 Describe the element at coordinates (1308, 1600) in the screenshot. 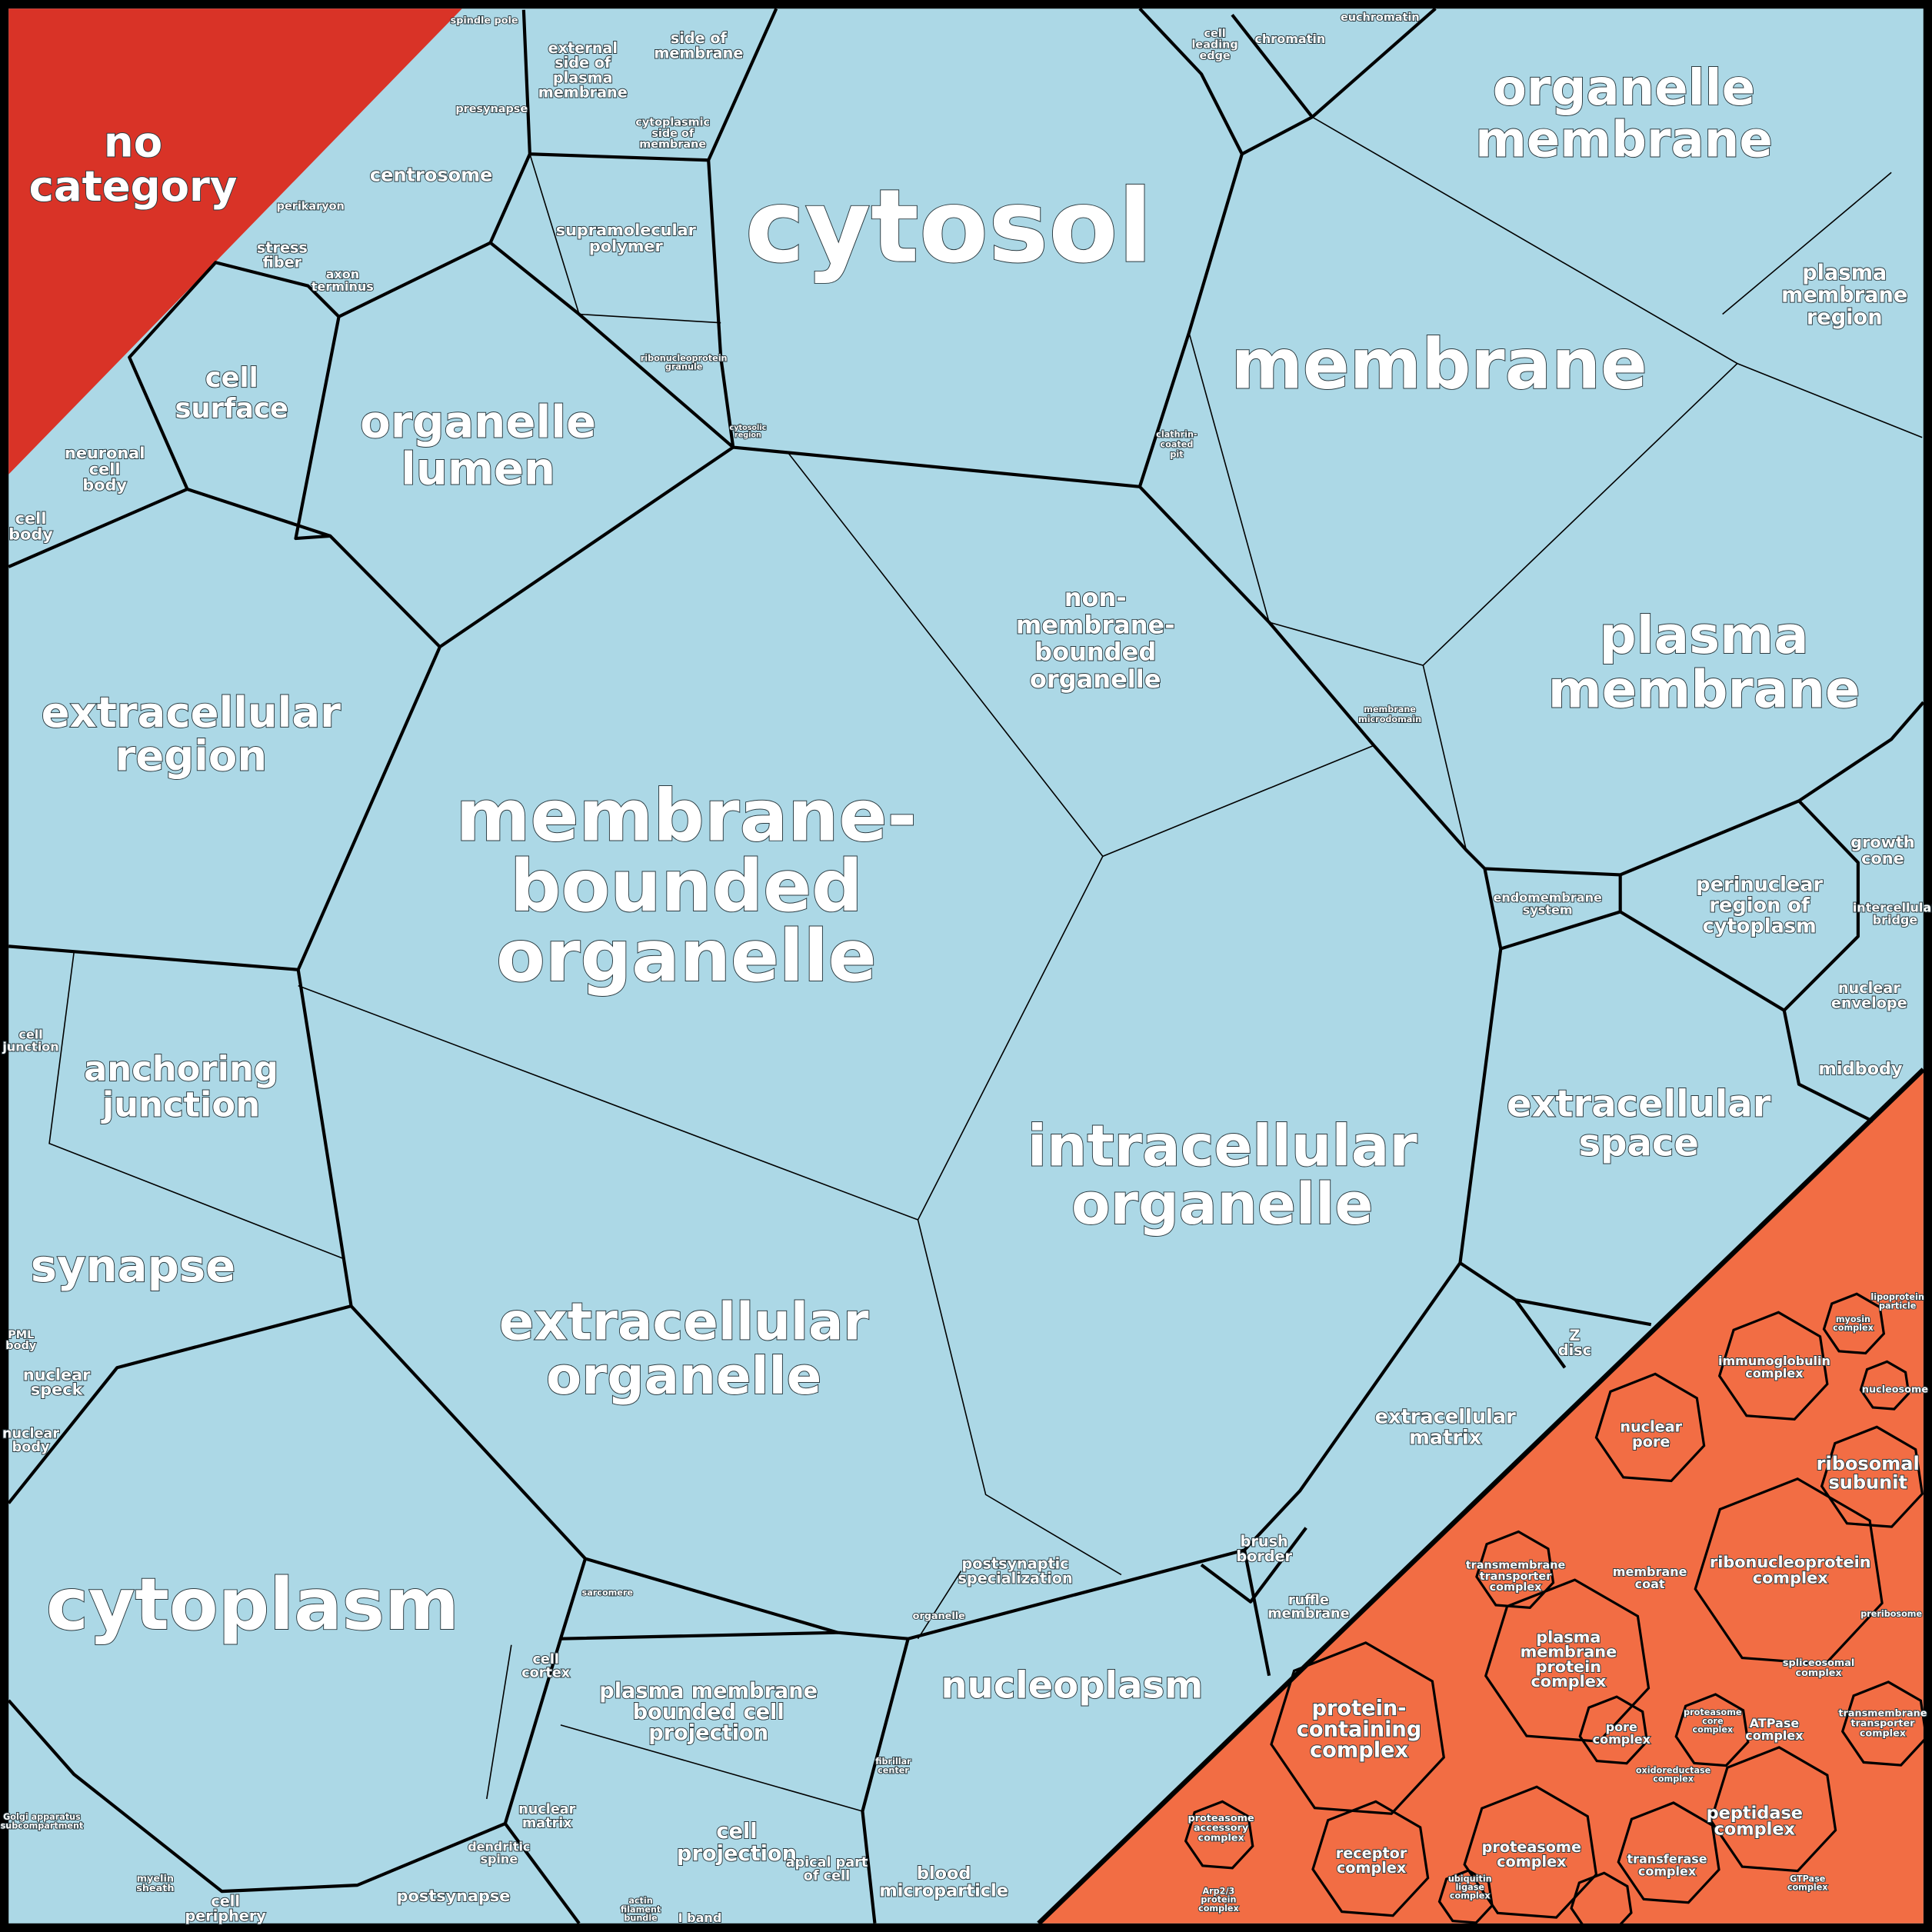

I see `label-line: ruffle` at that location.